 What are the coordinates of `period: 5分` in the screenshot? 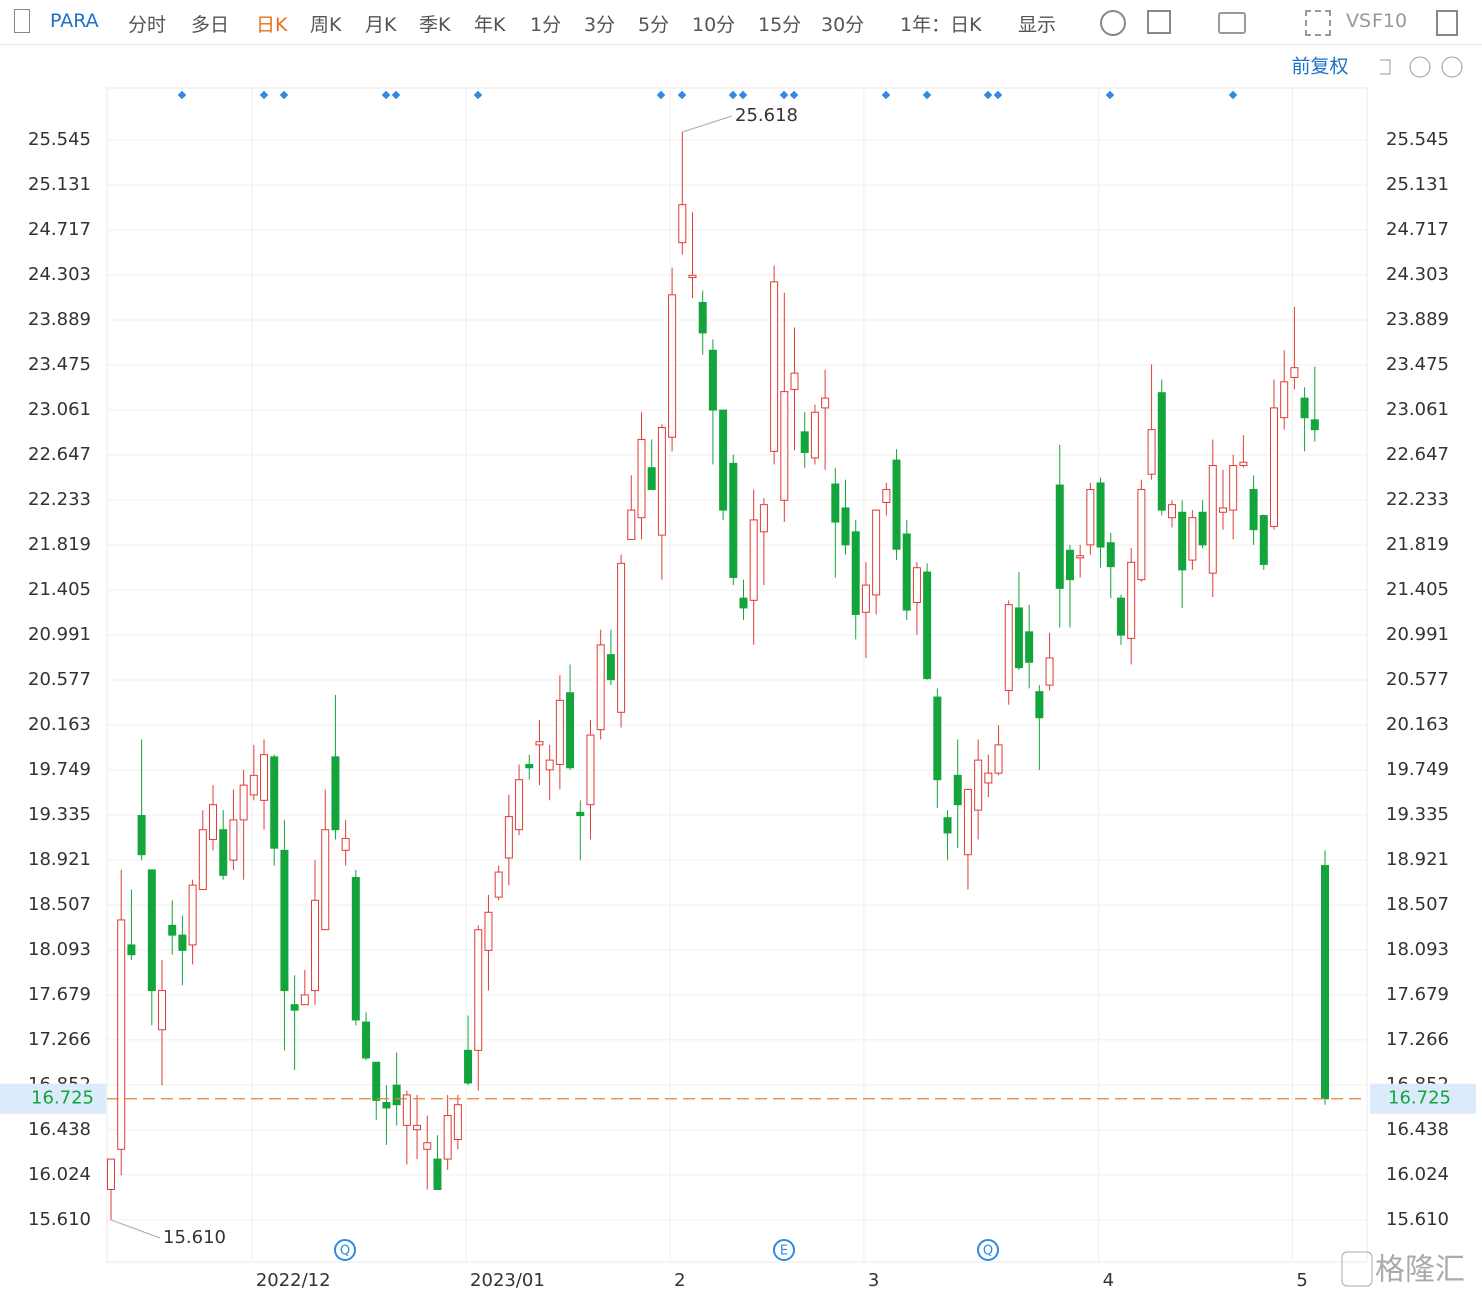 It's located at (654, 25).